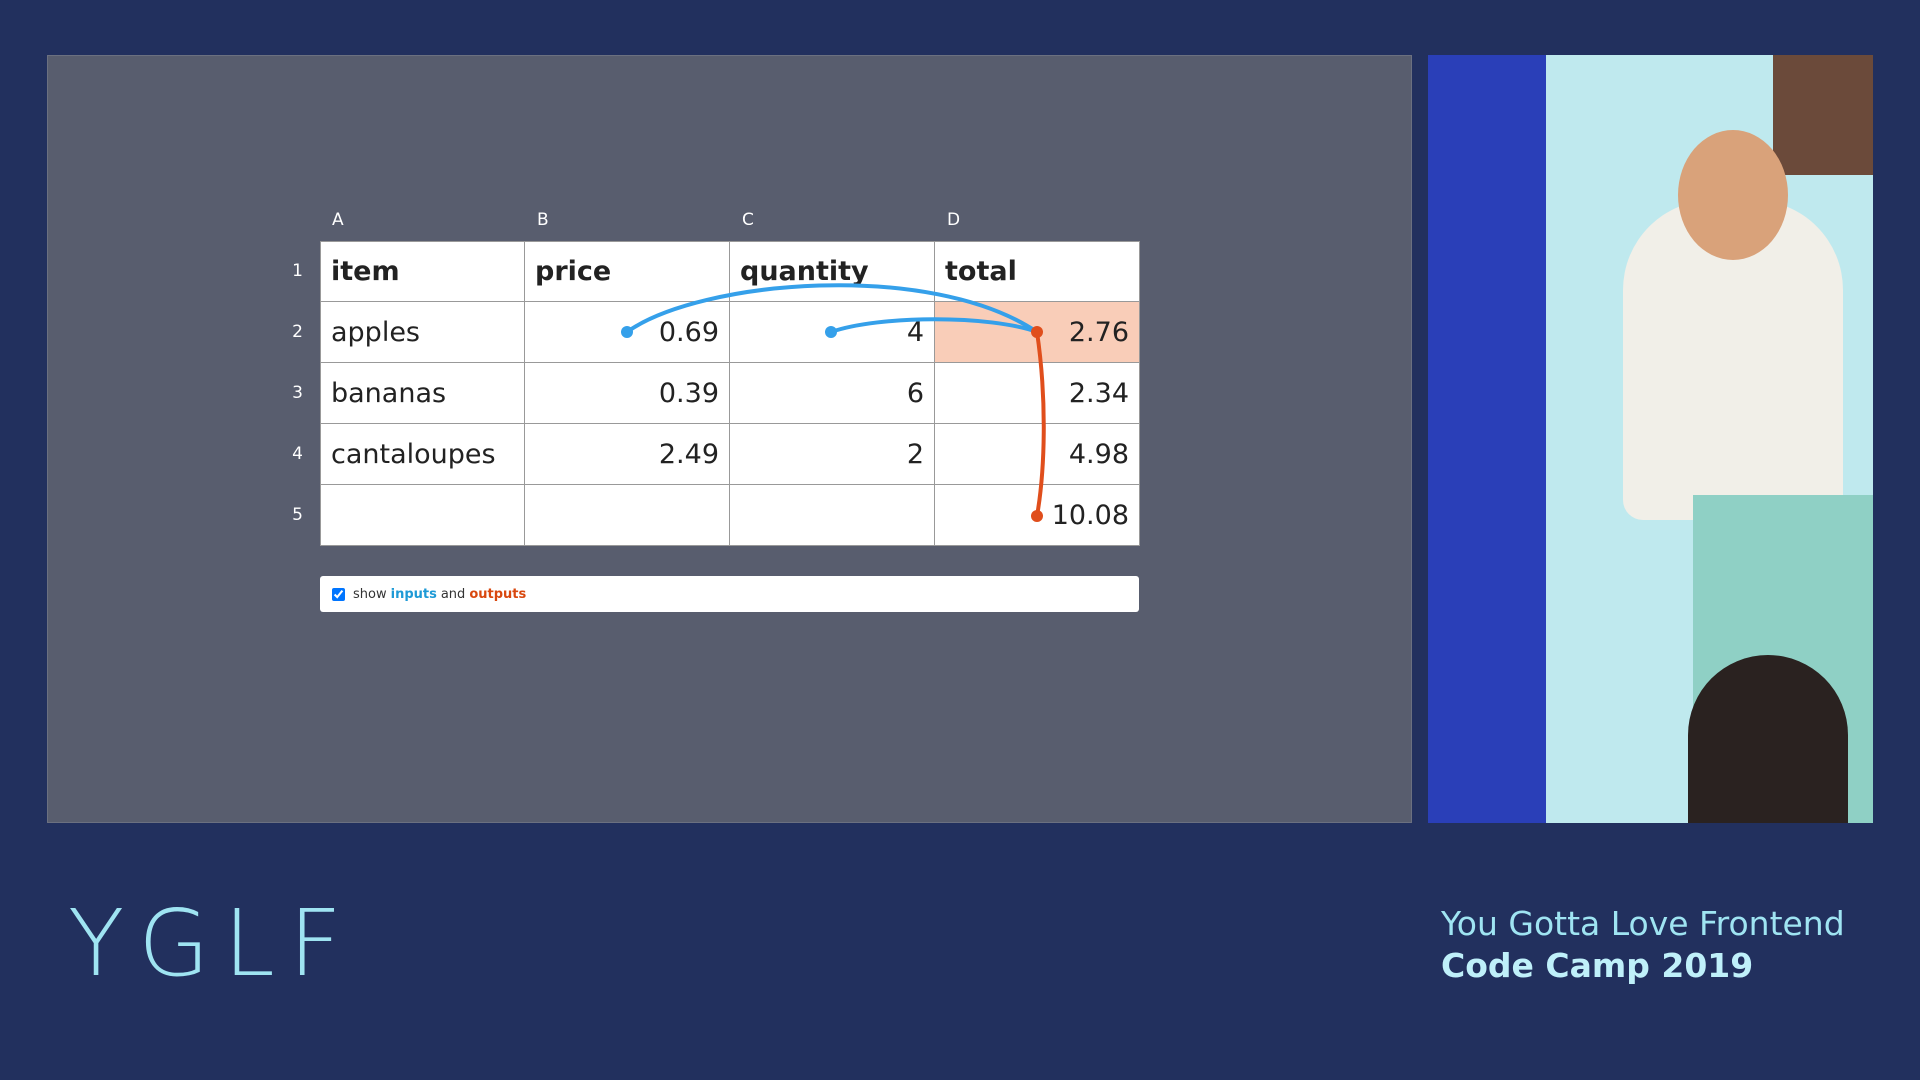 Image resolution: width=1920 pixels, height=1080 pixels. I want to click on logo: YGLF, so click(212, 943).